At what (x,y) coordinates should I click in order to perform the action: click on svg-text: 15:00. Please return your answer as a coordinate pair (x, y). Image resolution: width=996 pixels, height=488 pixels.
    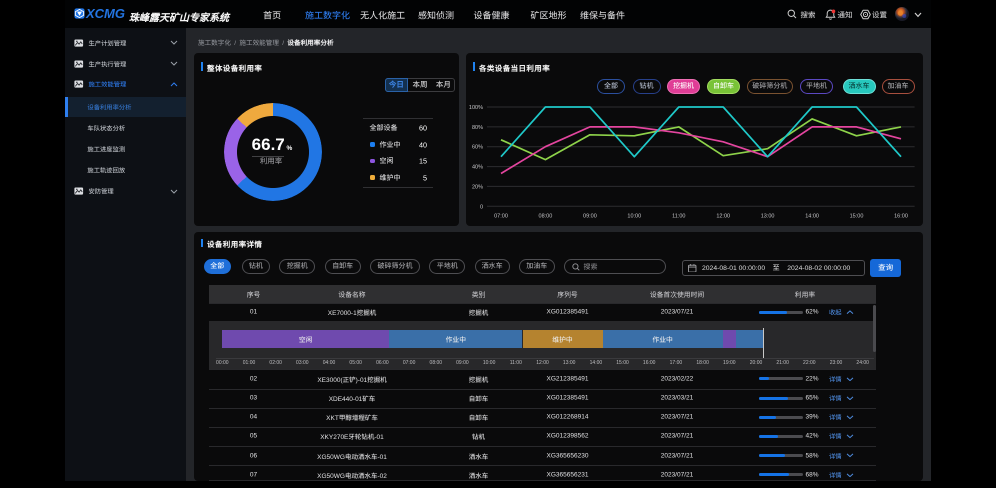
    Looking at the image, I should click on (857, 217).